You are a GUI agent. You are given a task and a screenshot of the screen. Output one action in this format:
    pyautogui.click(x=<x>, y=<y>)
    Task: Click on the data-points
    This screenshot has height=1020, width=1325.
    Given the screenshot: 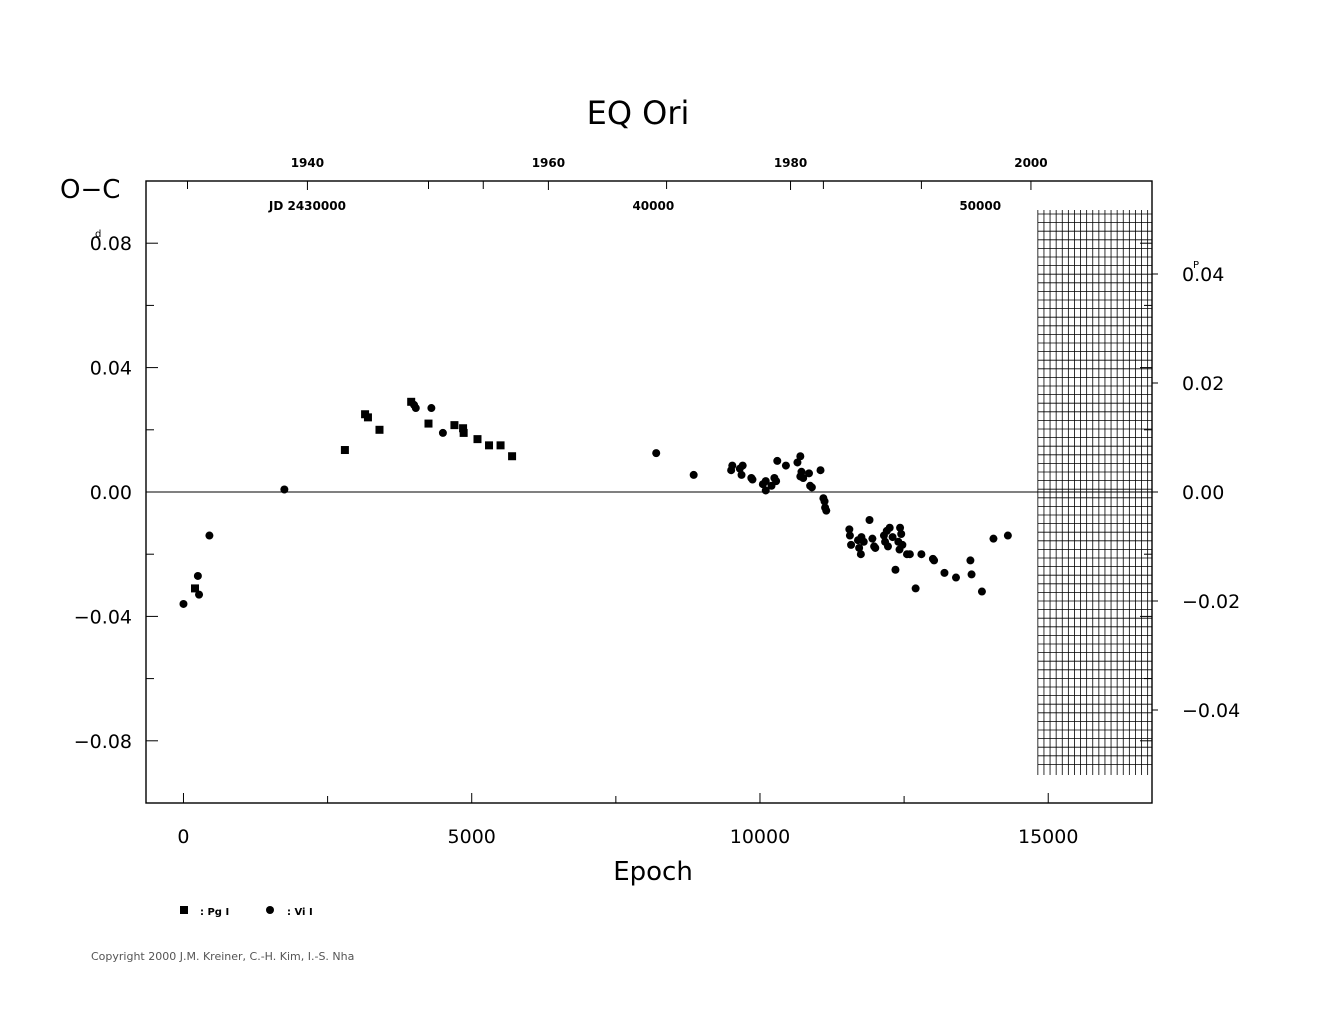 What is the action you would take?
    pyautogui.click(x=595, y=502)
    